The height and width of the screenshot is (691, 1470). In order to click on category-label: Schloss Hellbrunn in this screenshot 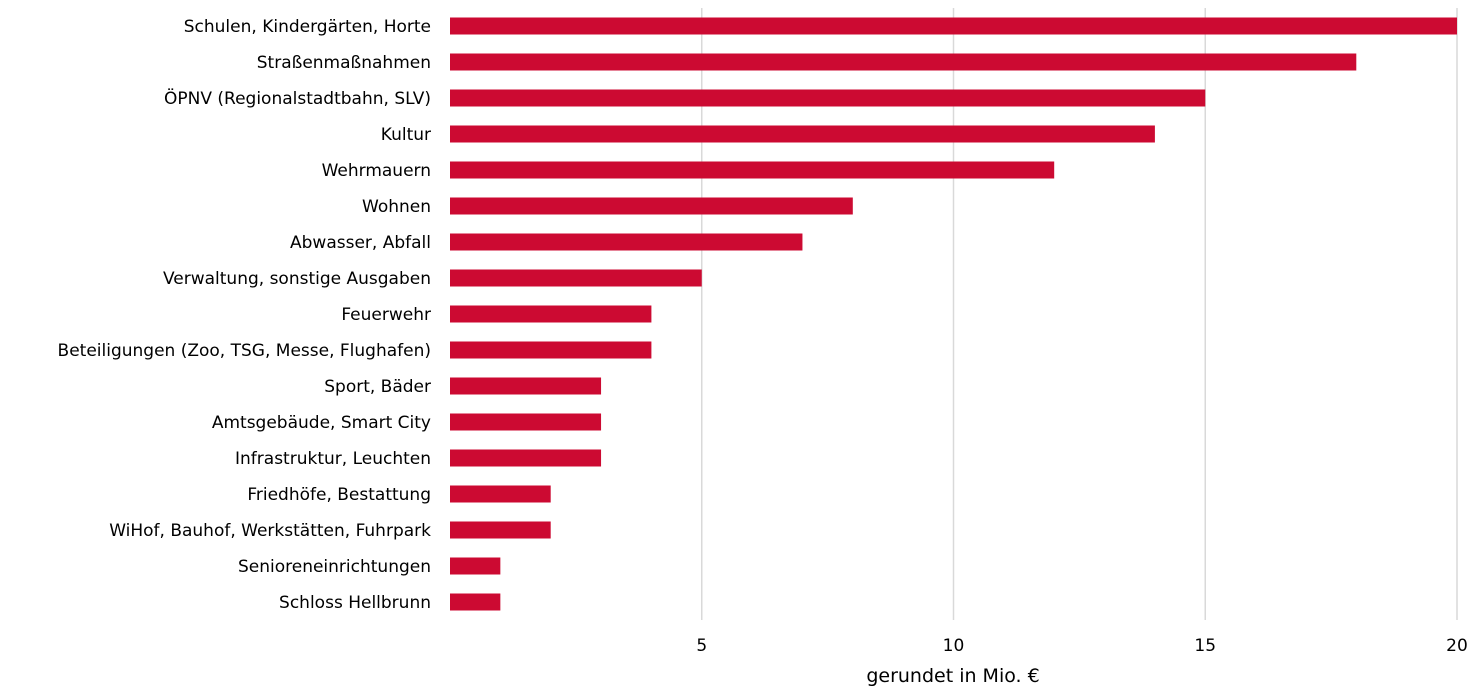, I will do `click(355, 603)`.